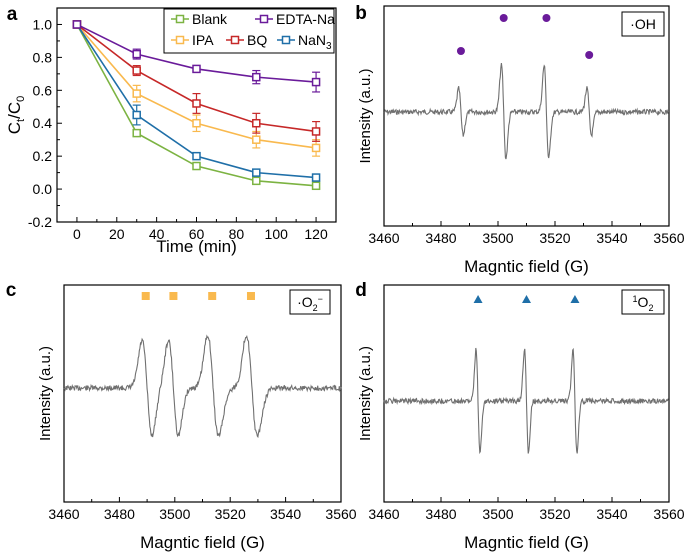 The width and height of the screenshot is (684, 557). Describe the element at coordinates (43, 189) in the screenshot. I see `y-tick-label: 0.0` at that location.